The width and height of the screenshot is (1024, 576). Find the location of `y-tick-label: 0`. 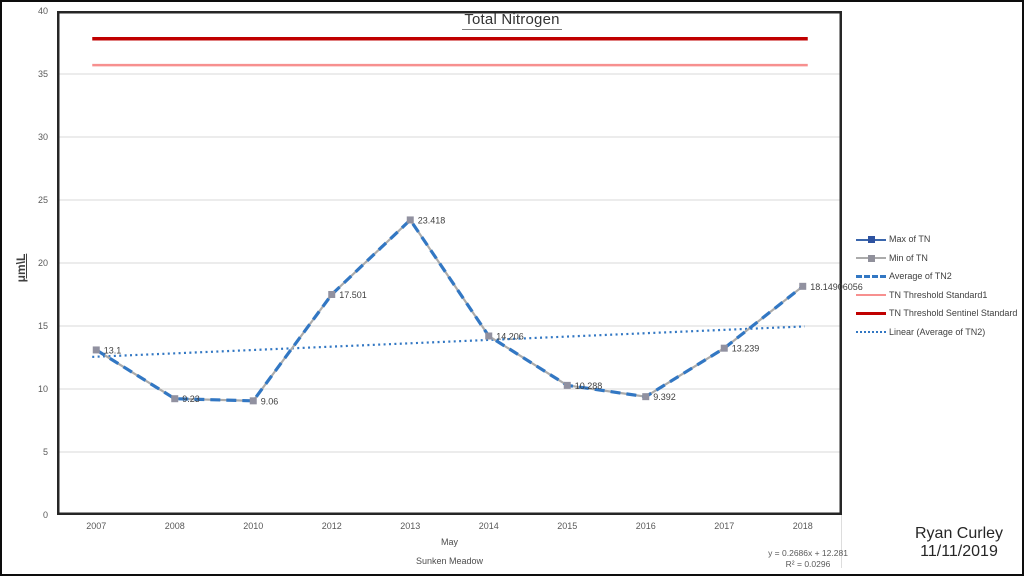

y-tick-label: 0 is located at coordinates (45, 515).